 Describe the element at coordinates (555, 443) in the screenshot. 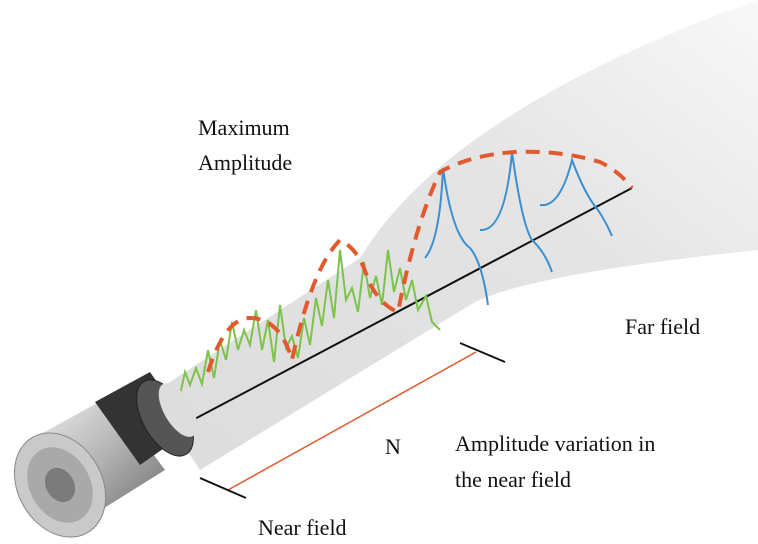

I see `label: Amplitude variation in` at that location.